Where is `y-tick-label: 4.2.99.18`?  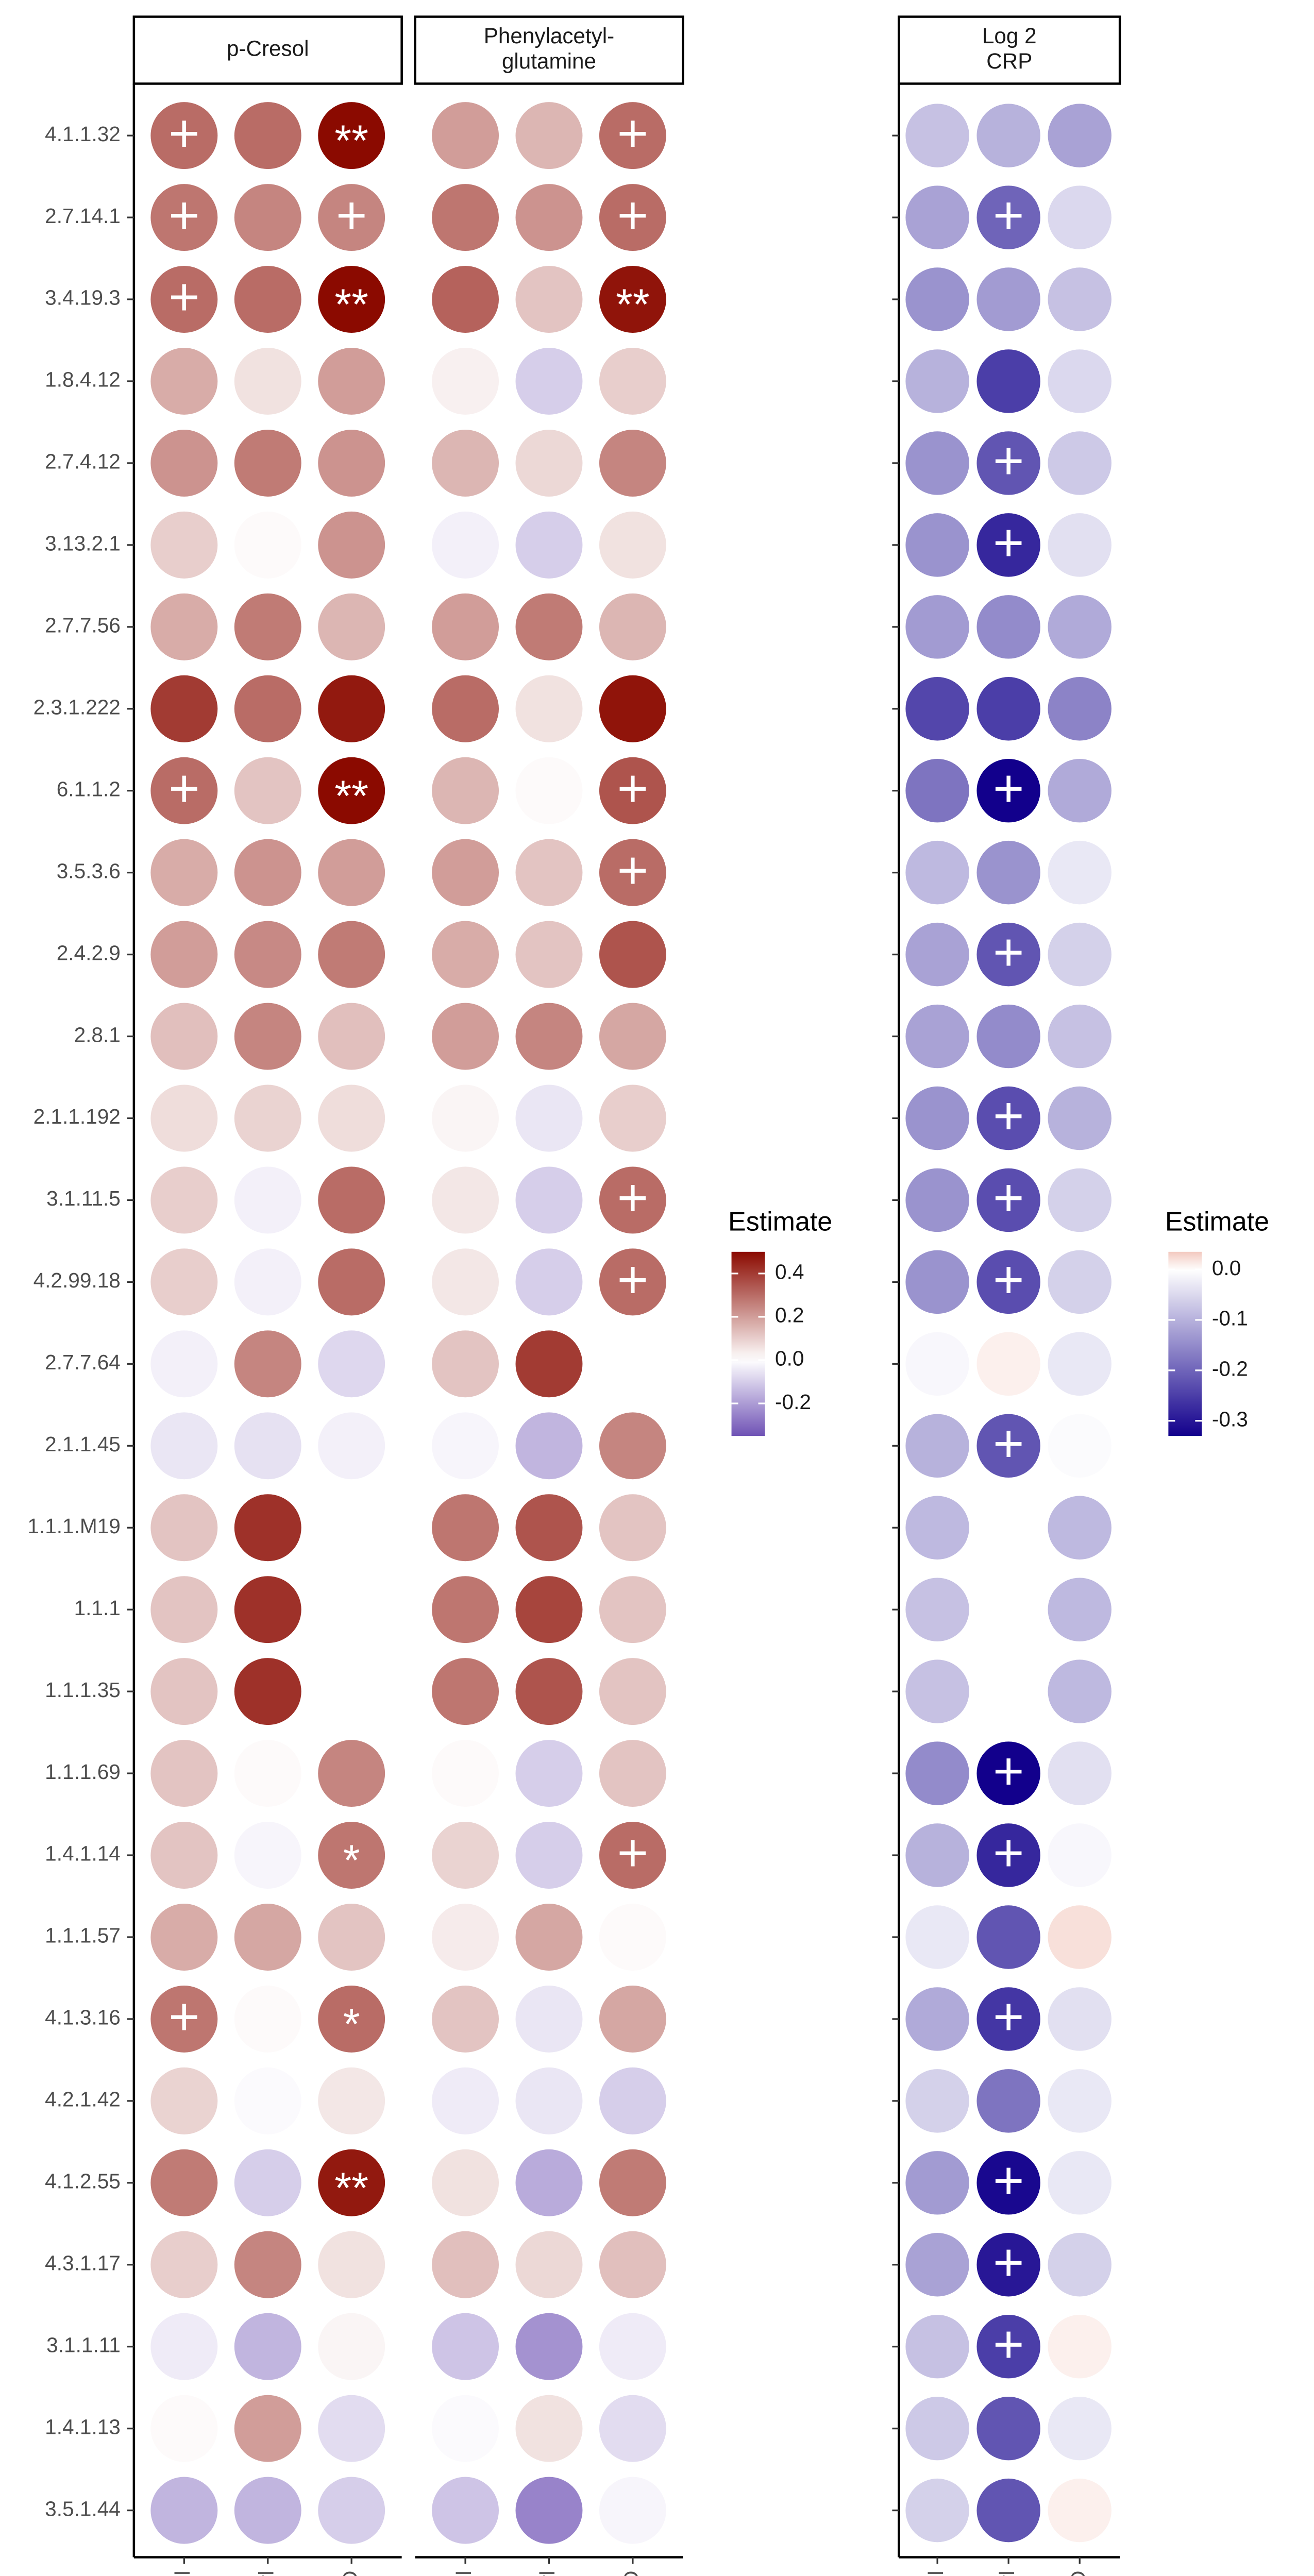
y-tick-label: 4.2.99.18 is located at coordinates (77, 1280).